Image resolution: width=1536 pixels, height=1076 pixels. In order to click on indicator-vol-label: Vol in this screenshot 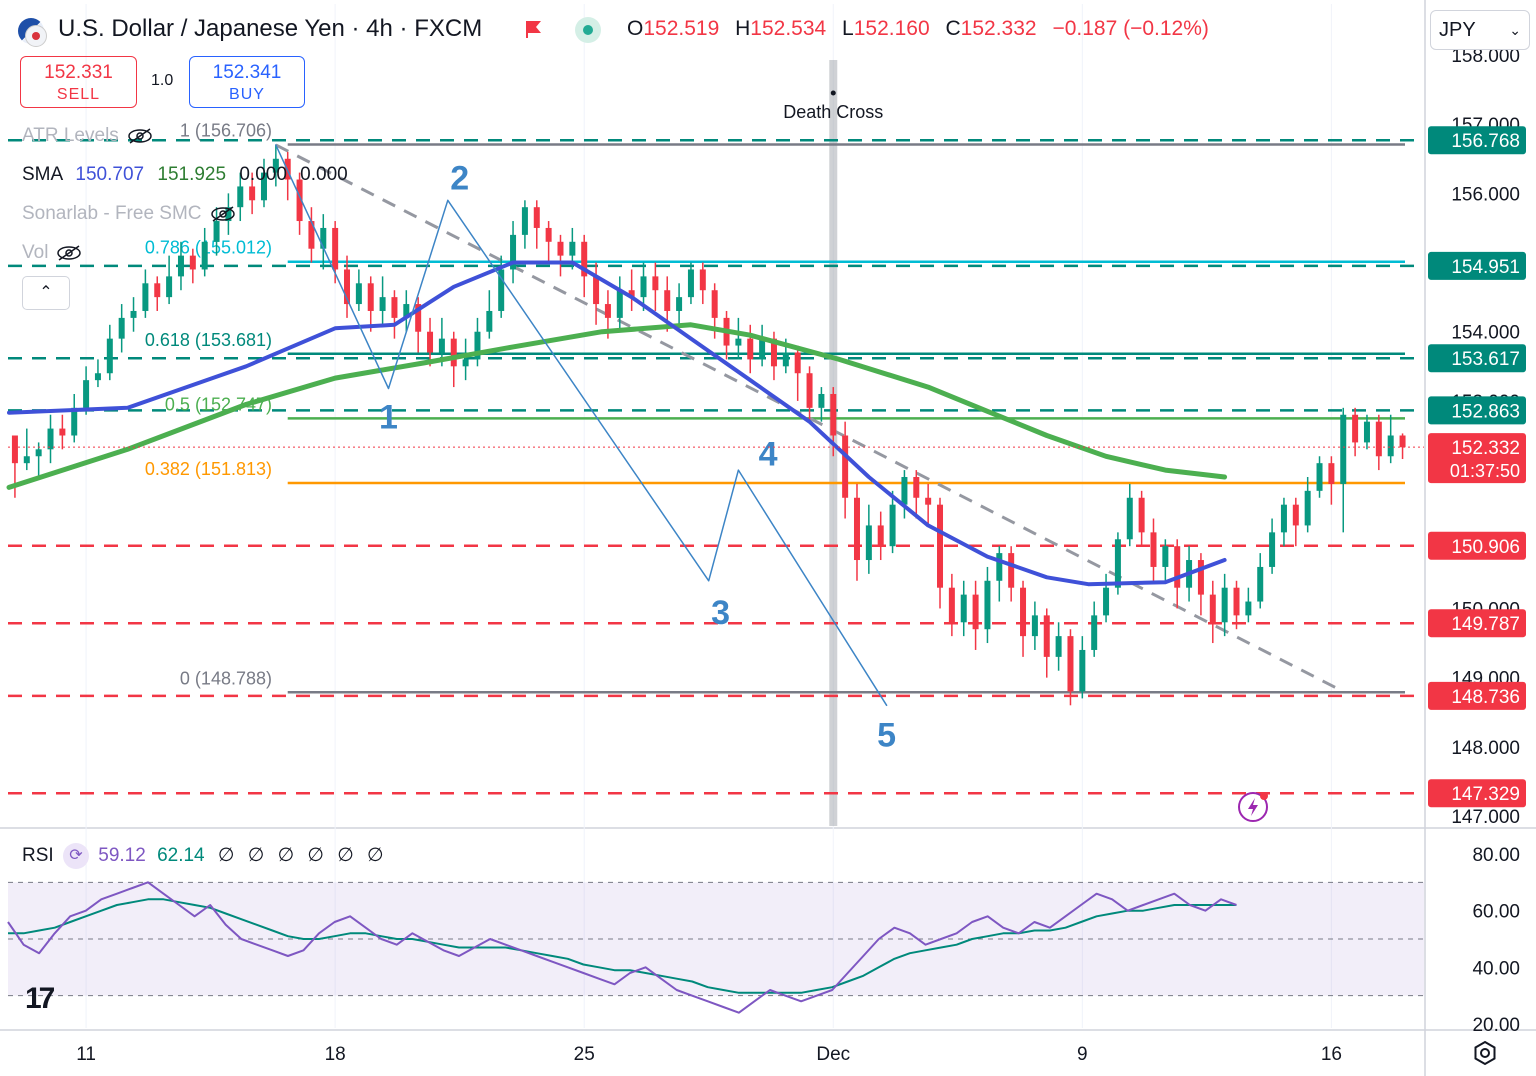, I will do `click(35, 252)`.